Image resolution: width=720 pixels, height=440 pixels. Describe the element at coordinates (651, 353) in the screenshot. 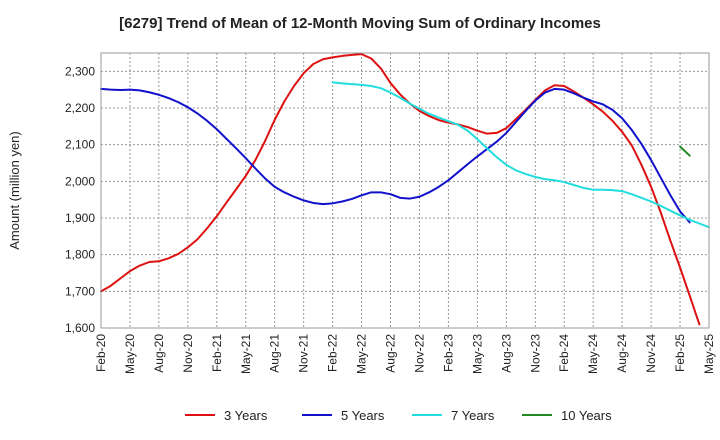

I see `x-tick-label: Nov-24` at that location.